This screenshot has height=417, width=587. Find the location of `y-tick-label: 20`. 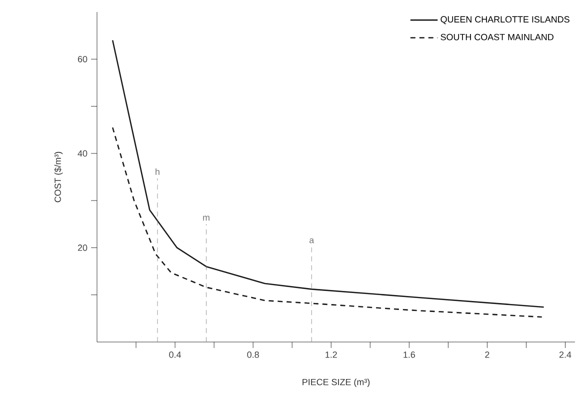

y-tick-label: 20 is located at coordinates (83, 247).